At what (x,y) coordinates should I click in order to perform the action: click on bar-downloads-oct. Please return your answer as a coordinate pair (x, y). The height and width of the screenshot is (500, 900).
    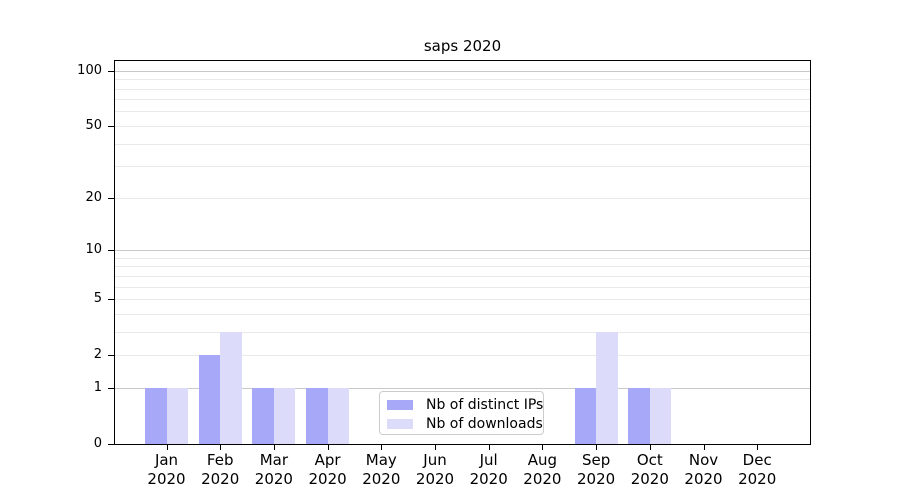
    Looking at the image, I should click on (660, 415).